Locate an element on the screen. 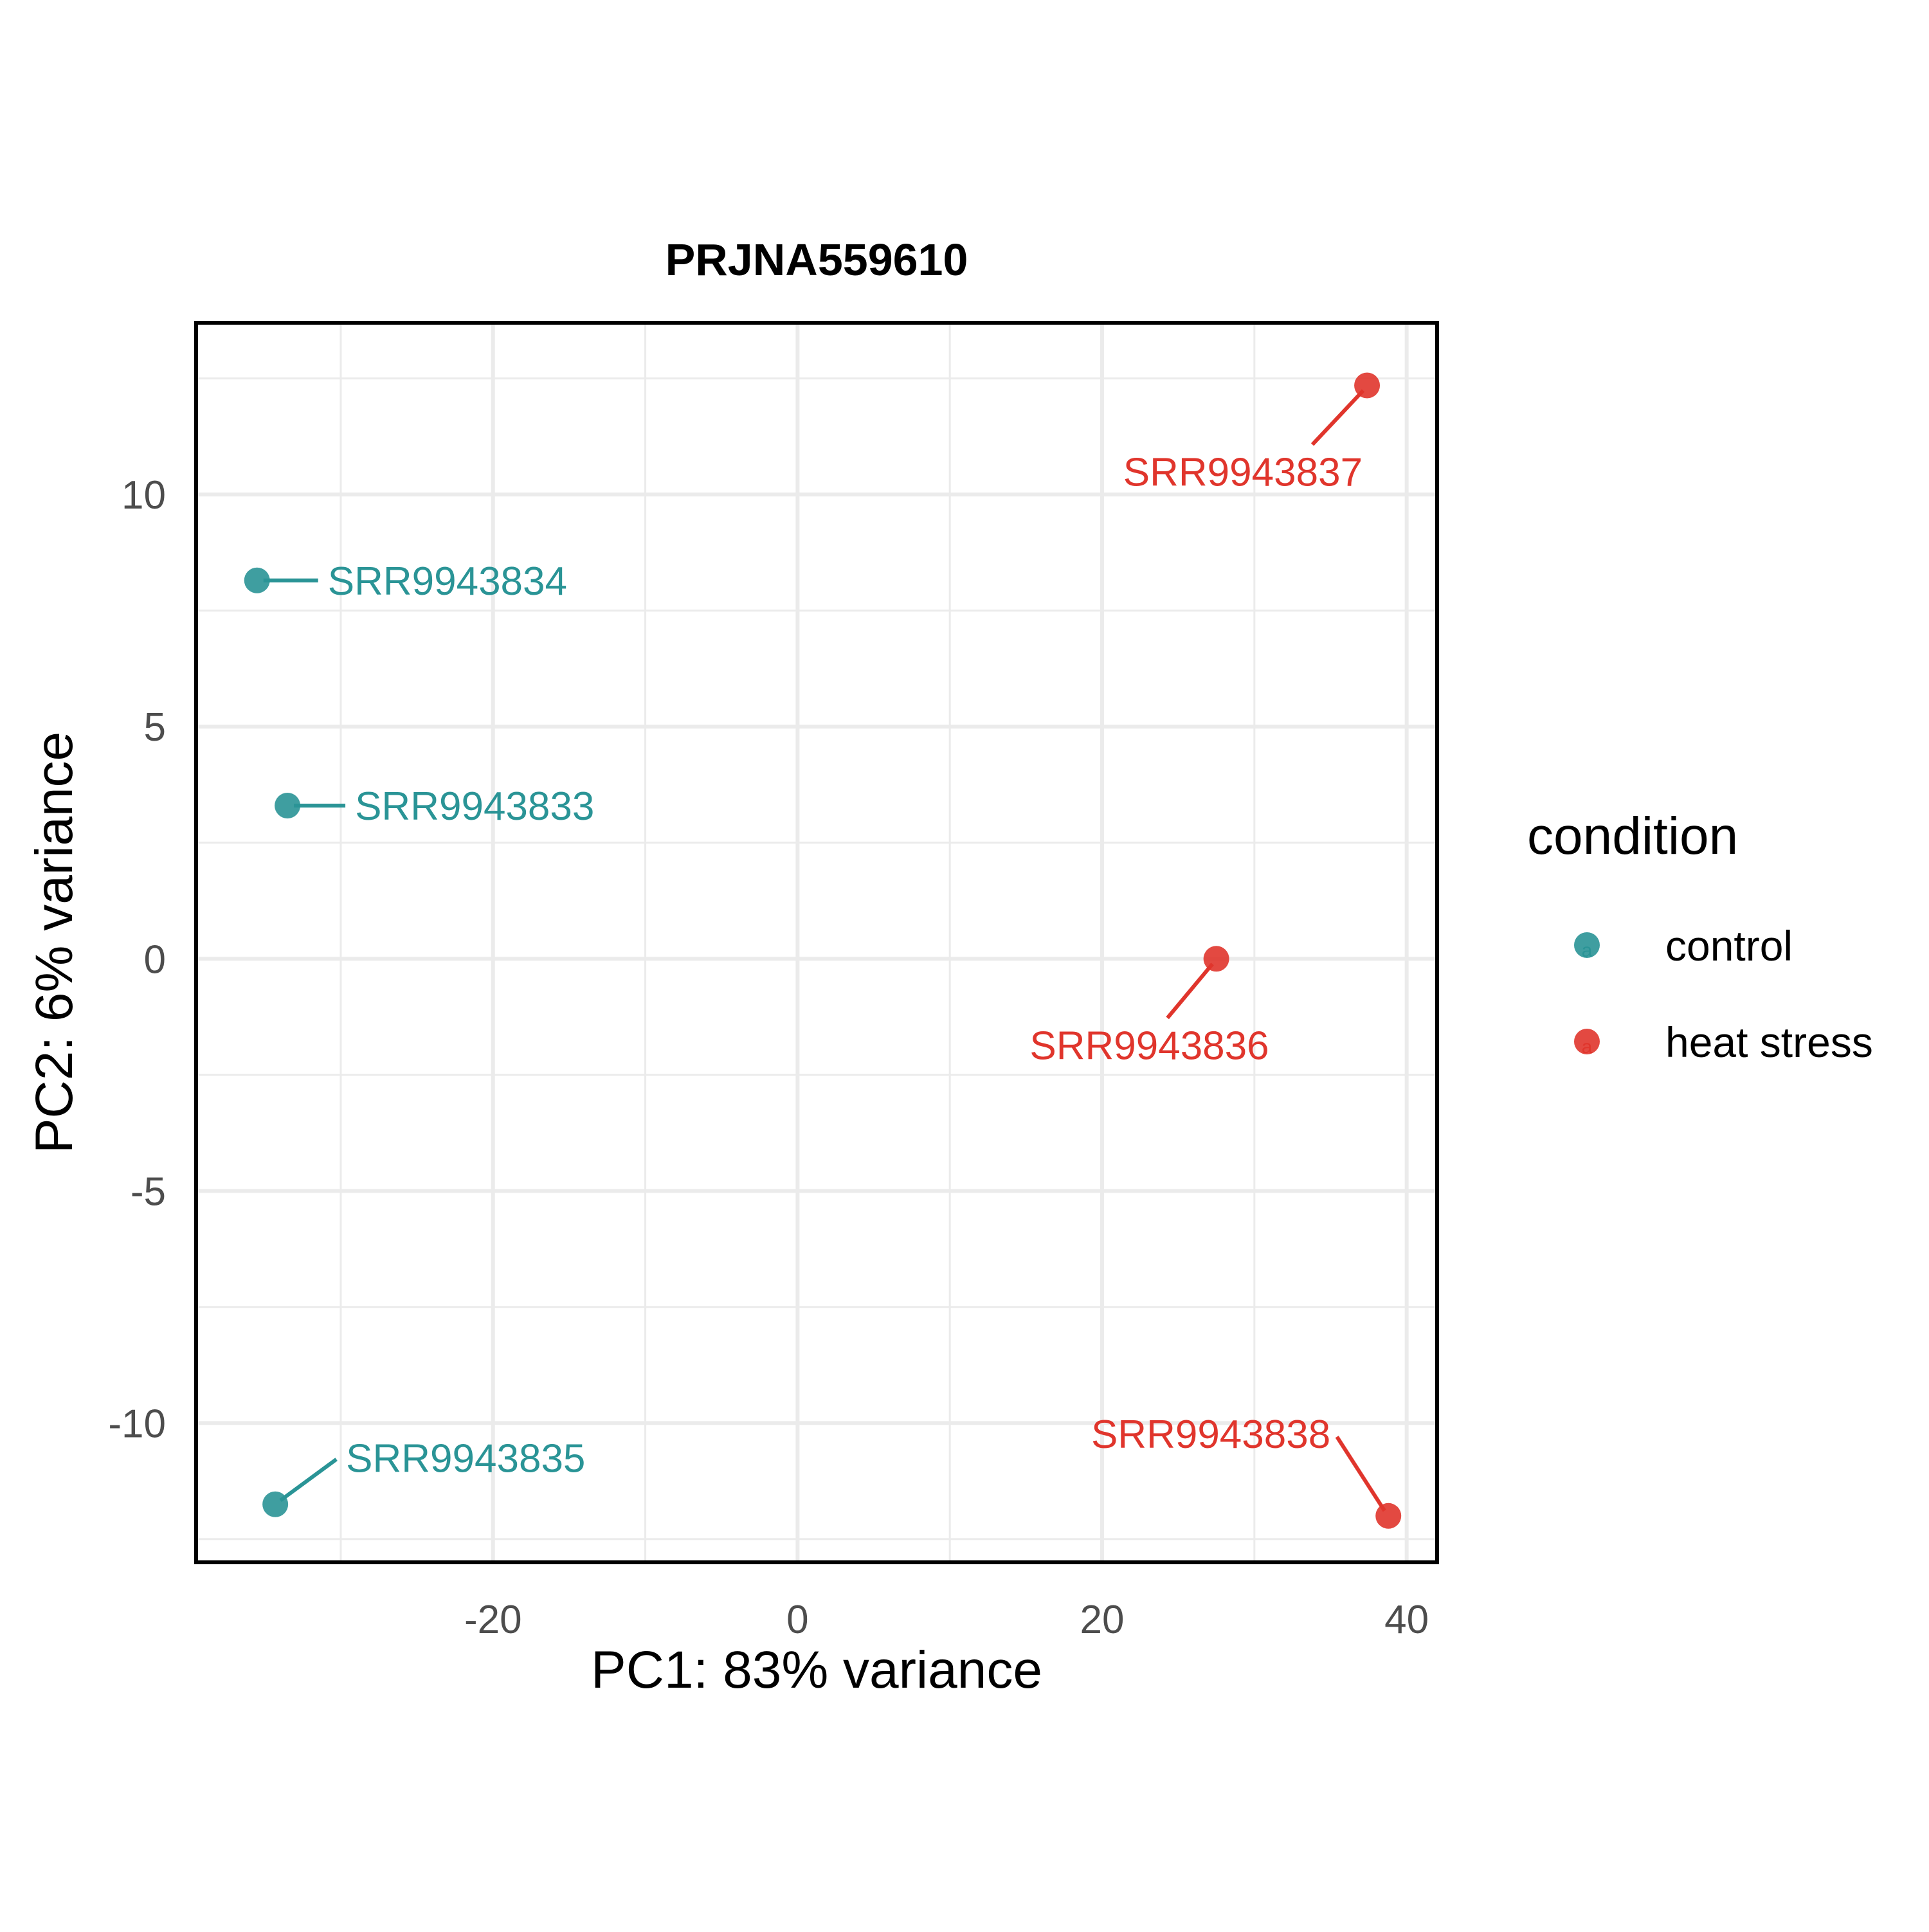  y-tick-label: 10 is located at coordinates (144, 495).